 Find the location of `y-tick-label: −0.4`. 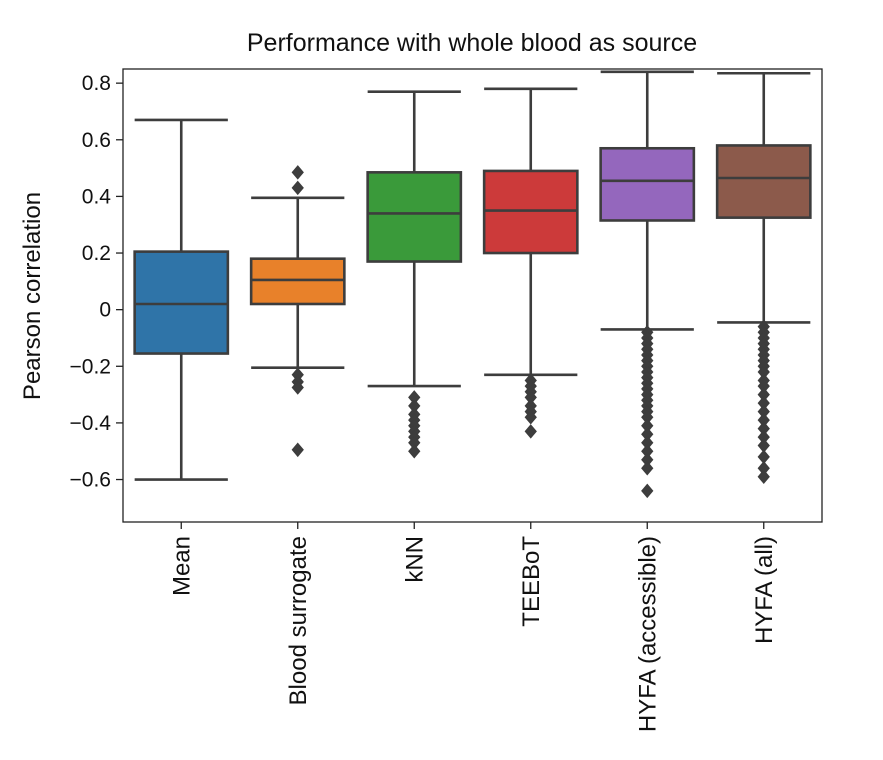

y-tick-label: −0.4 is located at coordinates (91, 423).